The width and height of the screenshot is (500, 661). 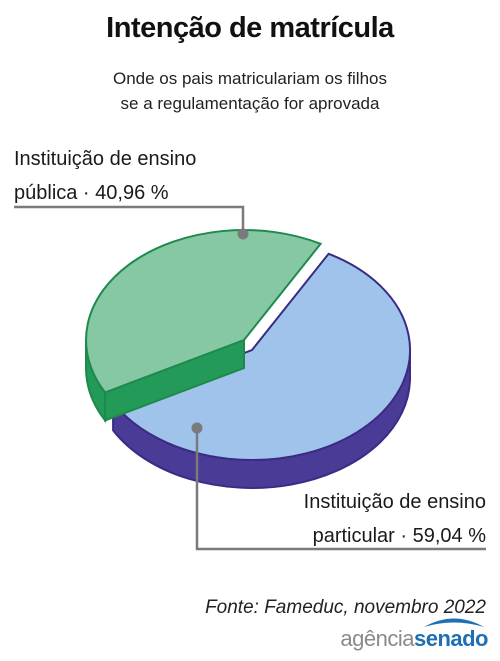 I want to click on subtitle-line-2: se a regulamentação for aprovada, so click(x=250, y=103).